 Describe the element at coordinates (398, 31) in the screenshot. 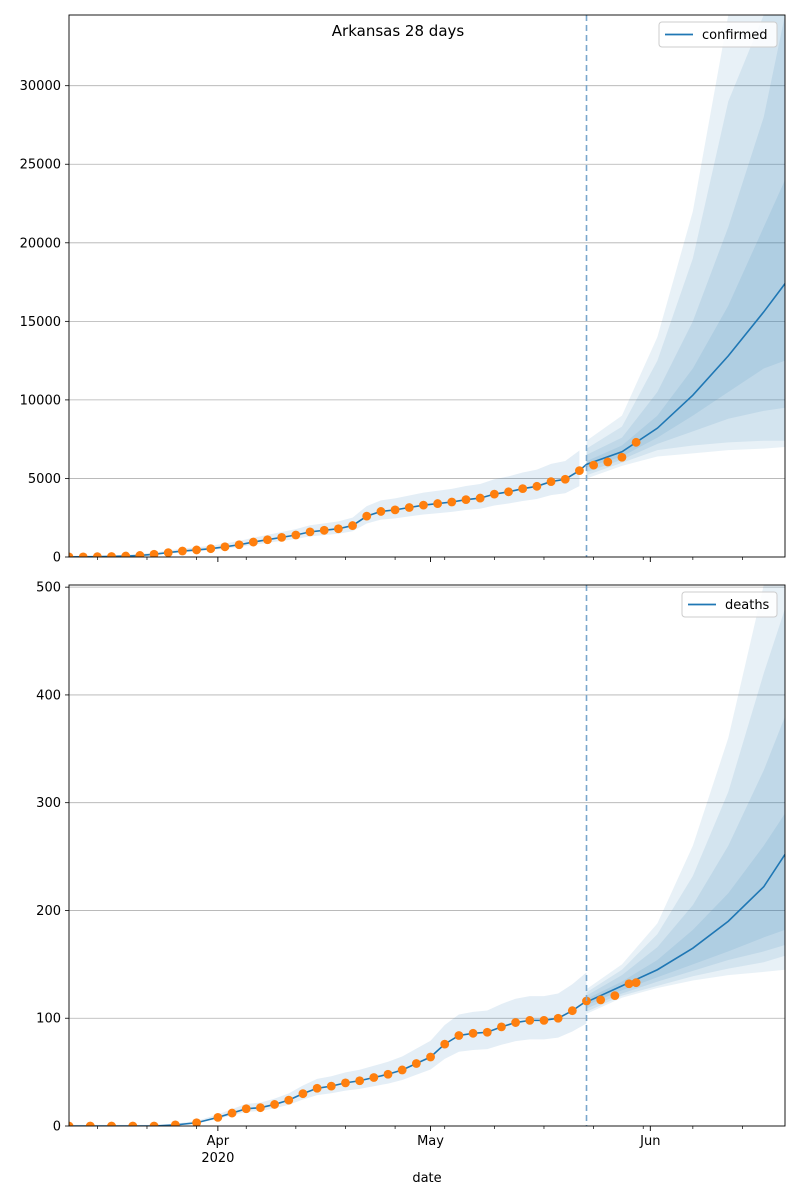

I see `chart-title: Arkansas 28 days` at that location.